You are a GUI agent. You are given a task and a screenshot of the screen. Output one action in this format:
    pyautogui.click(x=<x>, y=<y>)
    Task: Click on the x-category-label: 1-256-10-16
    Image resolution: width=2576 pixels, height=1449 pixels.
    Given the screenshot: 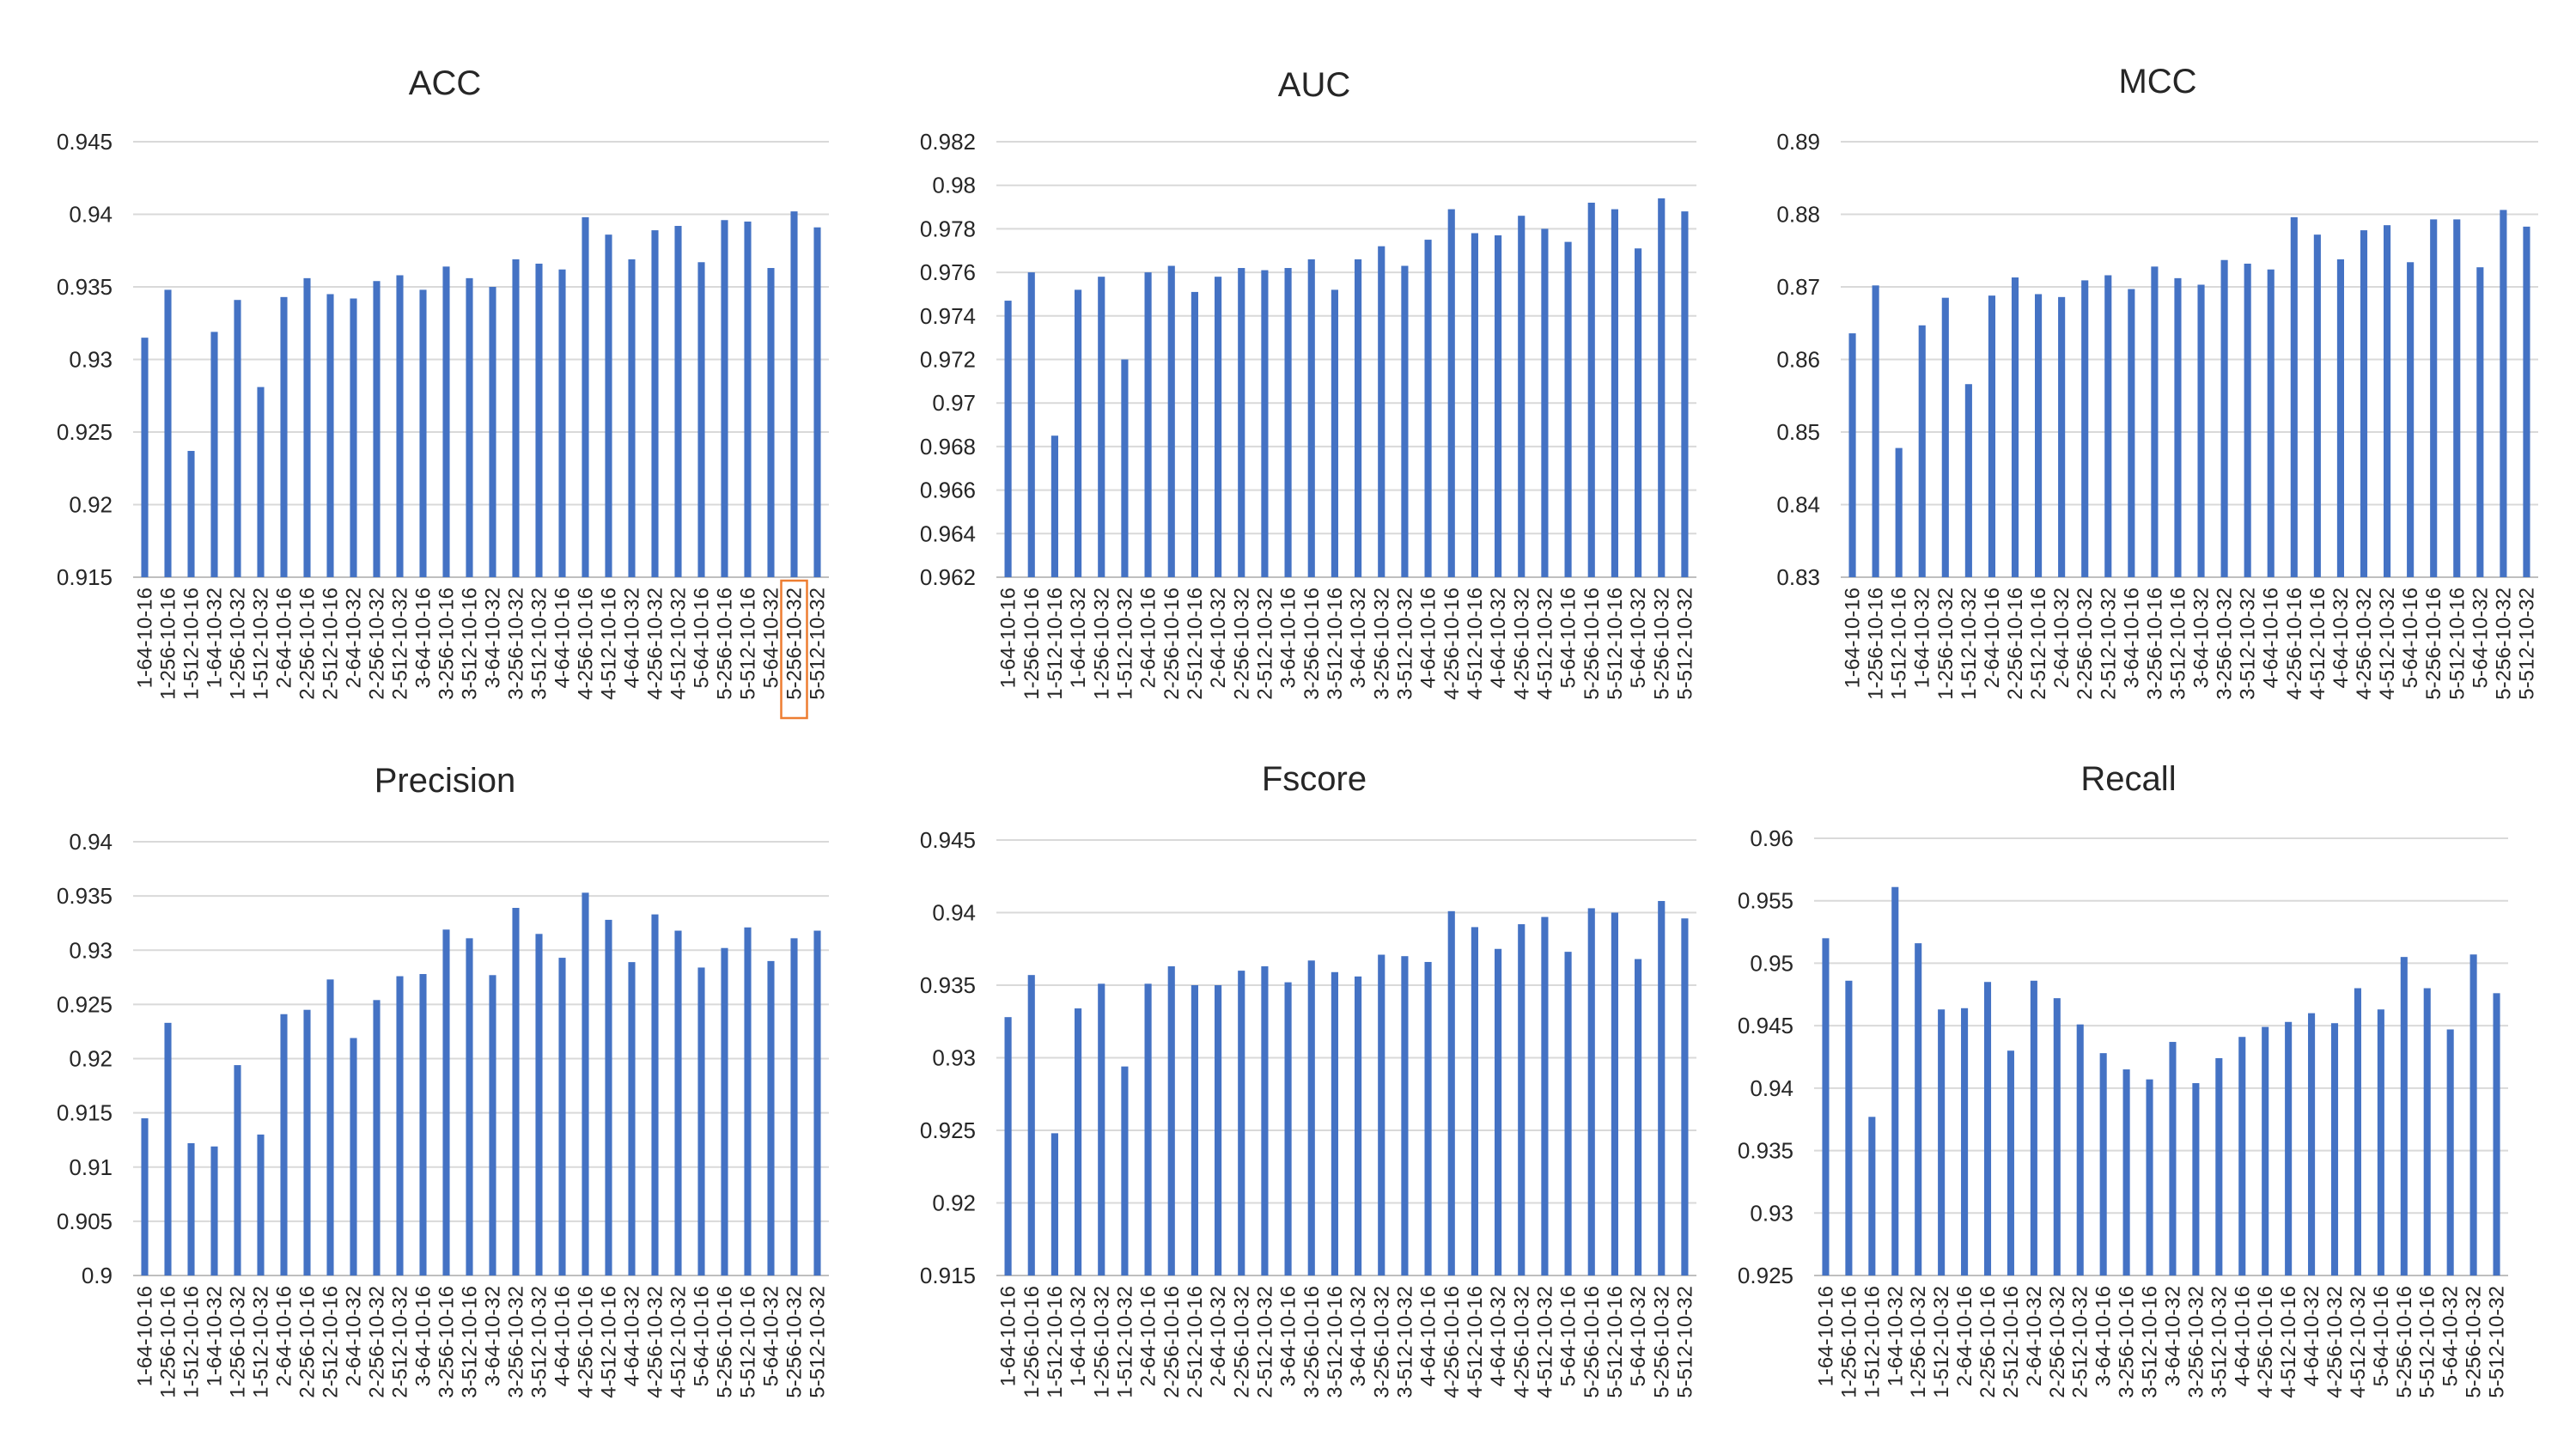 What is the action you would take?
    pyautogui.click(x=168, y=644)
    